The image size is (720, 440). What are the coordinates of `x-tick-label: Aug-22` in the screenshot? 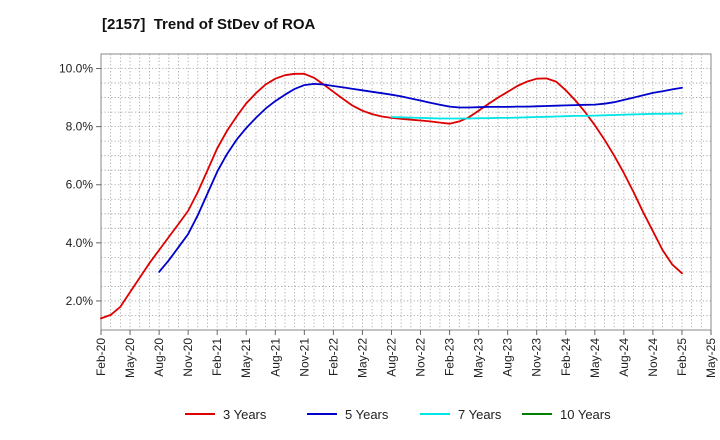 It's located at (391, 357).